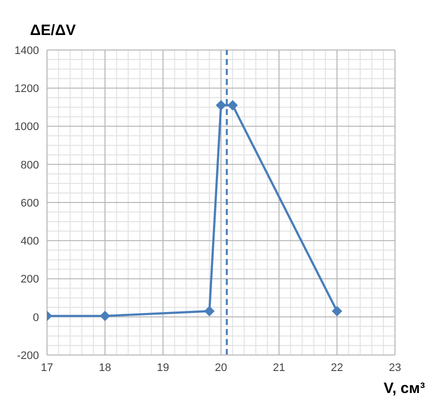 The width and height of the screenshot is (443, 409). I want to click on y-tick-label: 600, so click(29, 203).